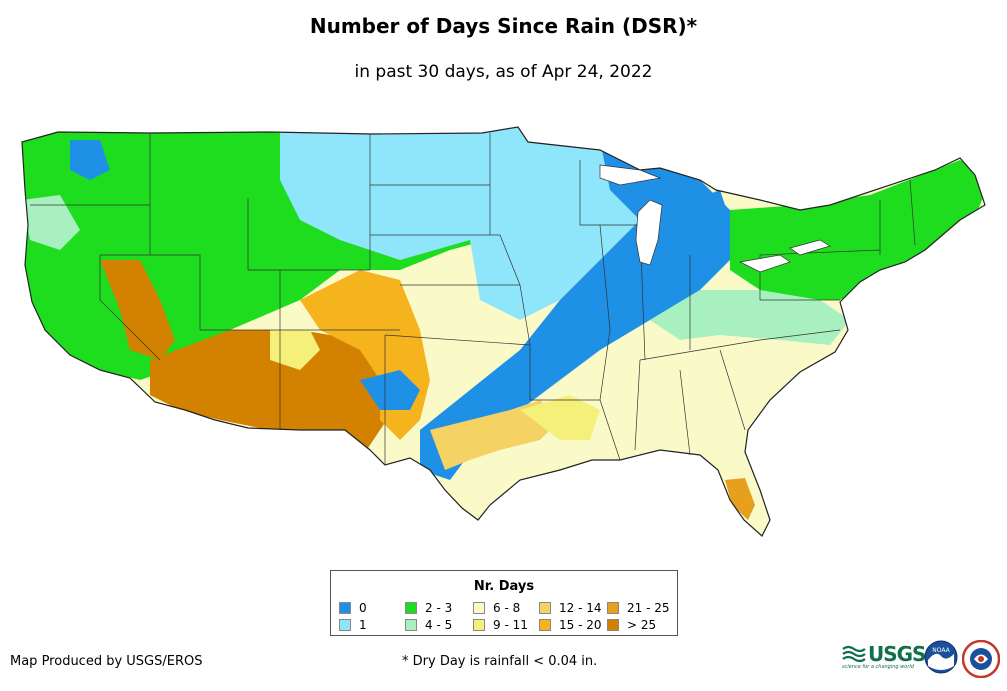  I want to click on noaa-logo-text: NOAA, so click(941, 650).